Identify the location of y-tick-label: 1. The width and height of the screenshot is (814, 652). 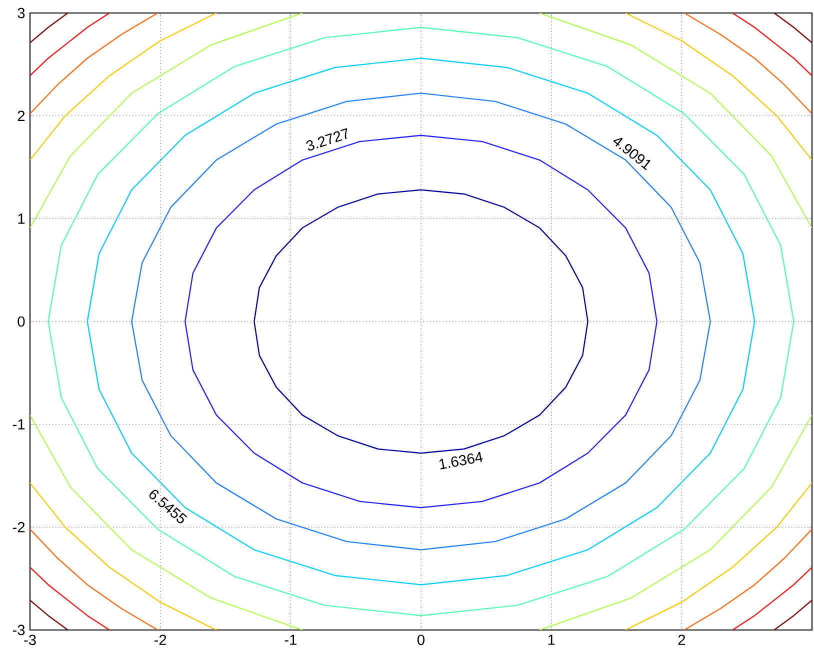
(21, 219).